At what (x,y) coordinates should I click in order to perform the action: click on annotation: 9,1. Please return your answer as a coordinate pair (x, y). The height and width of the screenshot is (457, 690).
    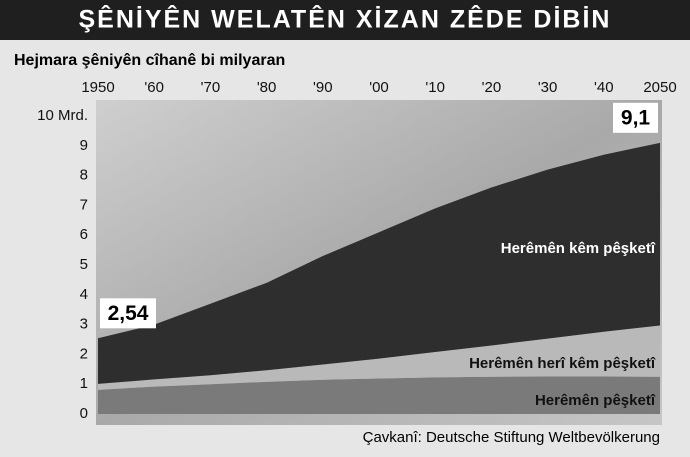
    Looking at the image, I should click on (636, 117).